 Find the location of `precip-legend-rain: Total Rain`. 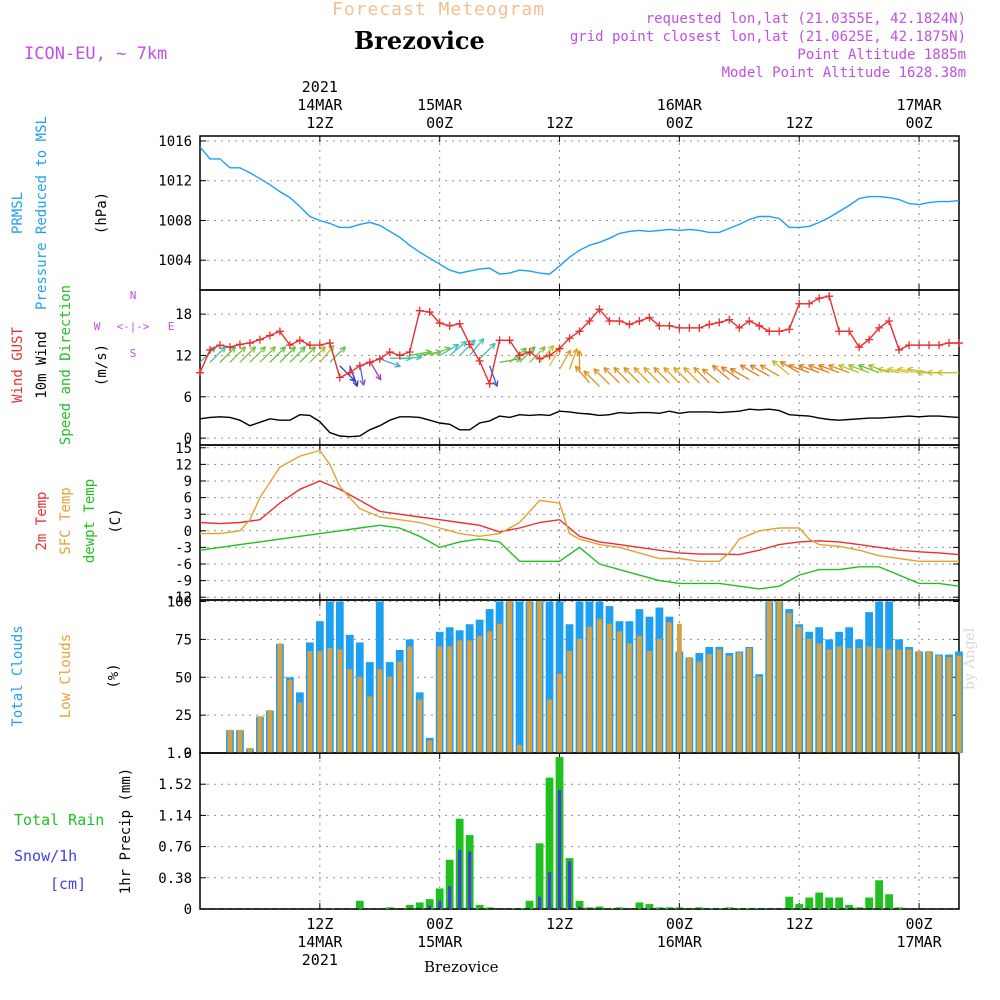

precip-legend-rain: Total Rain is located at coordinates (59, 820).